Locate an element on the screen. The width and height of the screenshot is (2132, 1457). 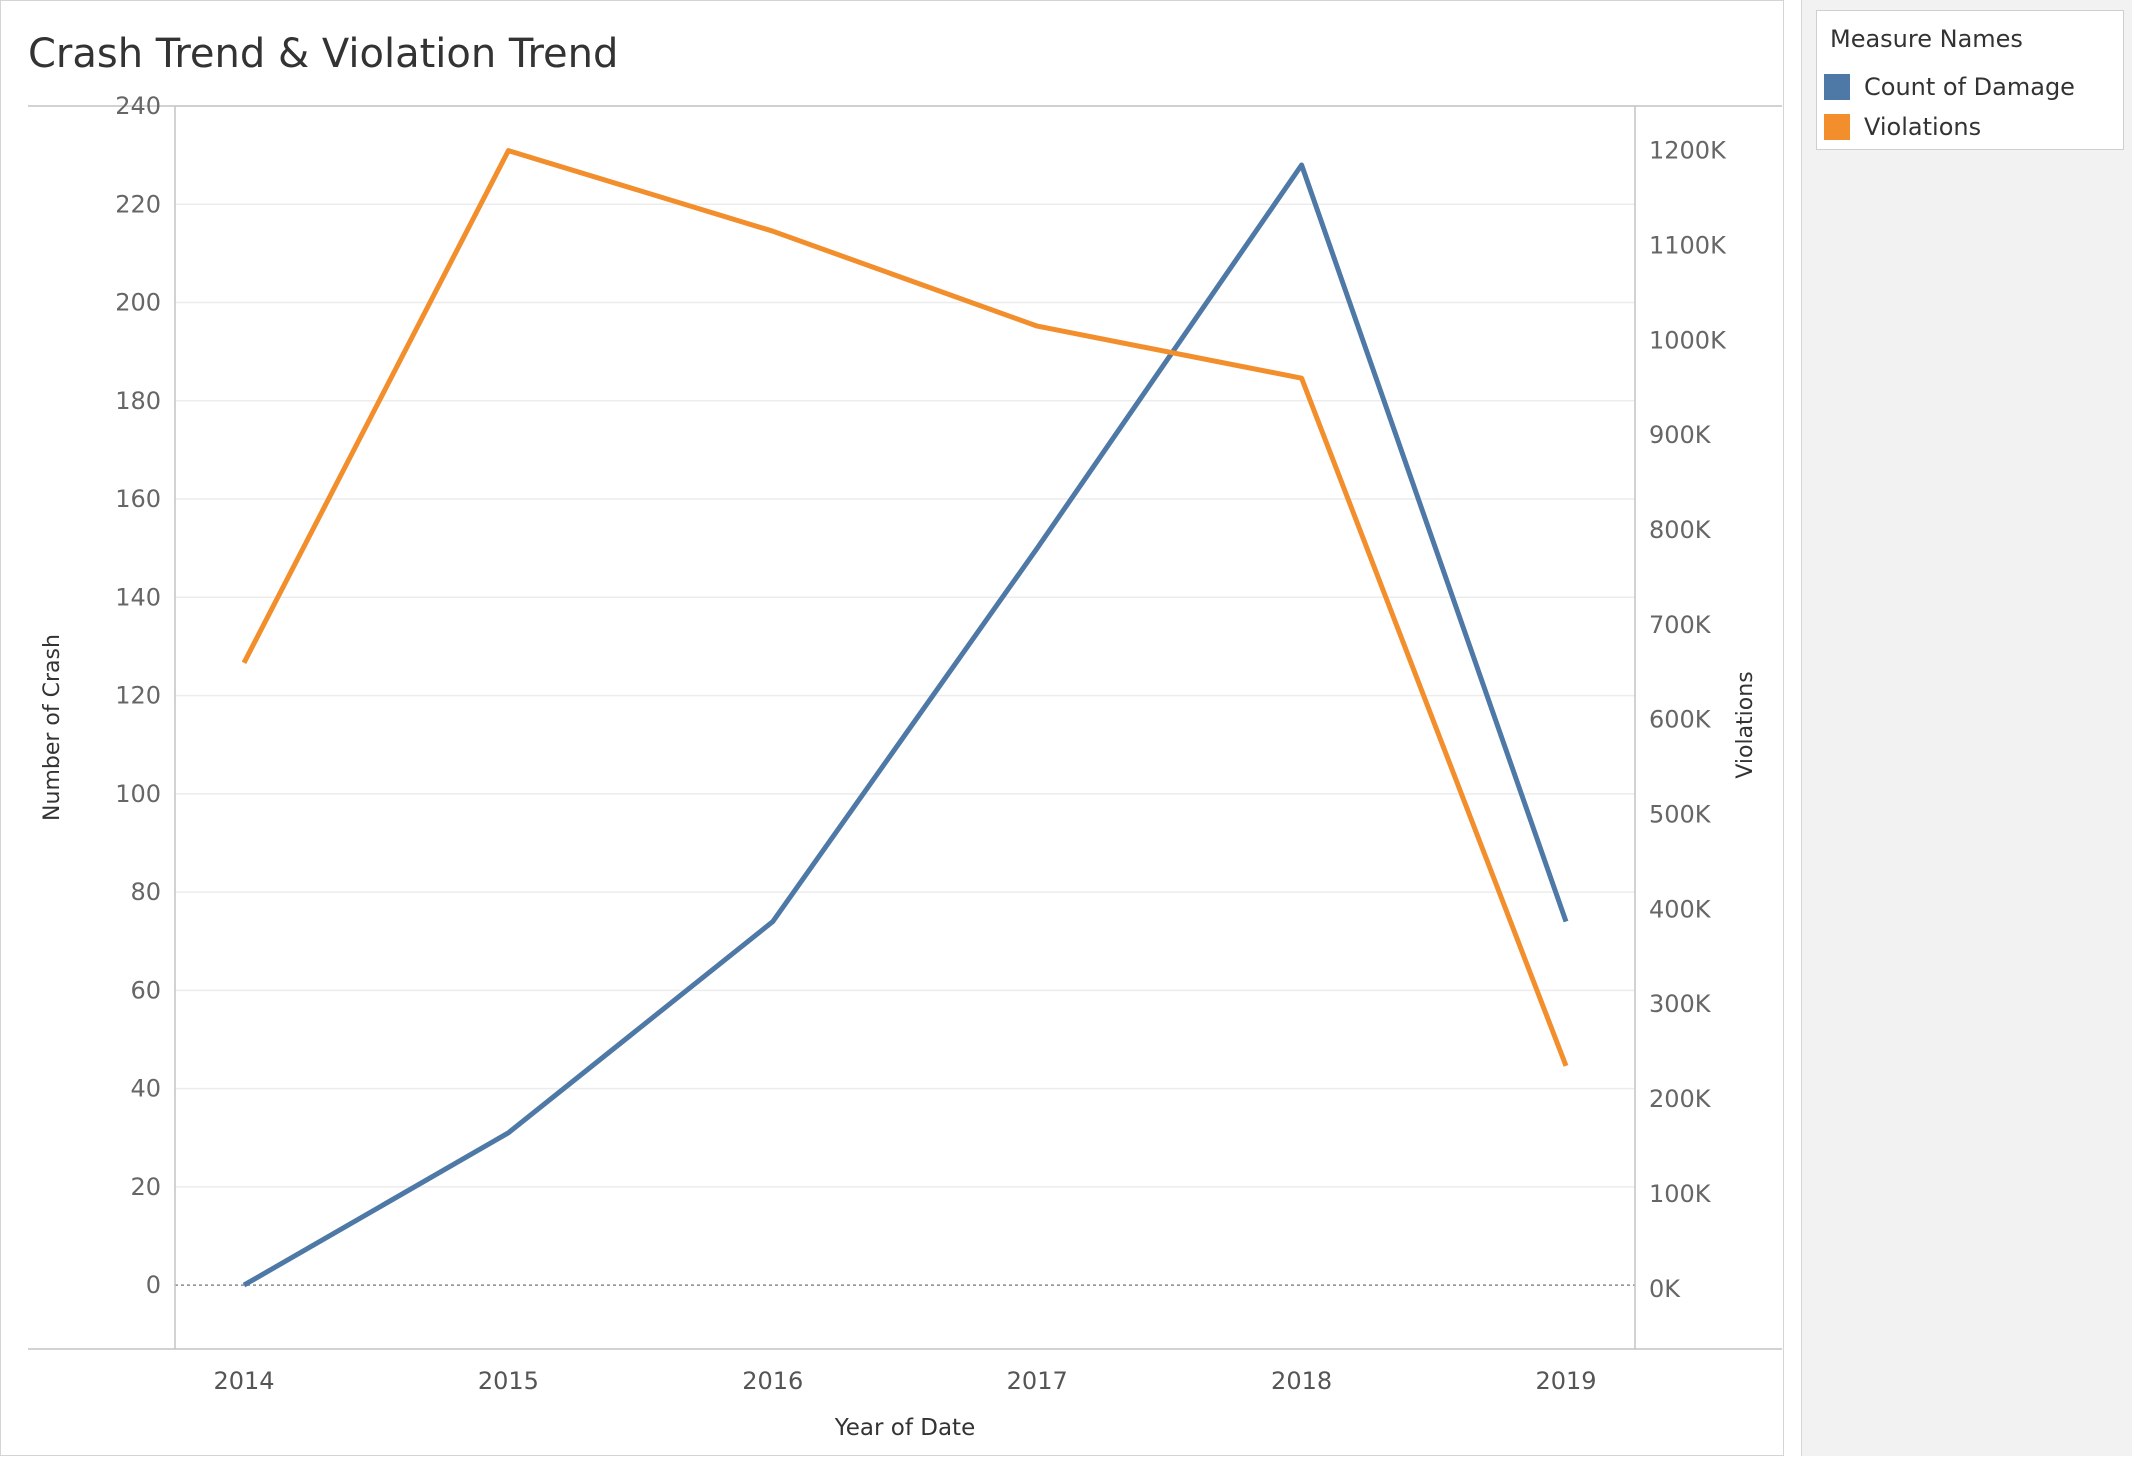
y-tick-label: 100 is located at coordinates (138, 794).